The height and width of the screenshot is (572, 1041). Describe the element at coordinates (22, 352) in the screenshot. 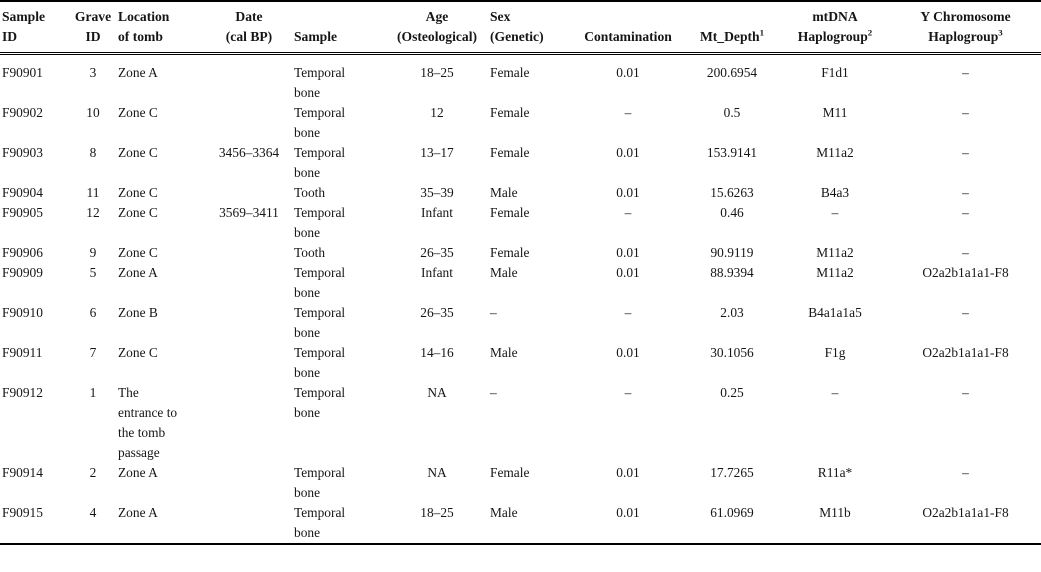

I see `table-cell-sample-id: F90911` at that location.